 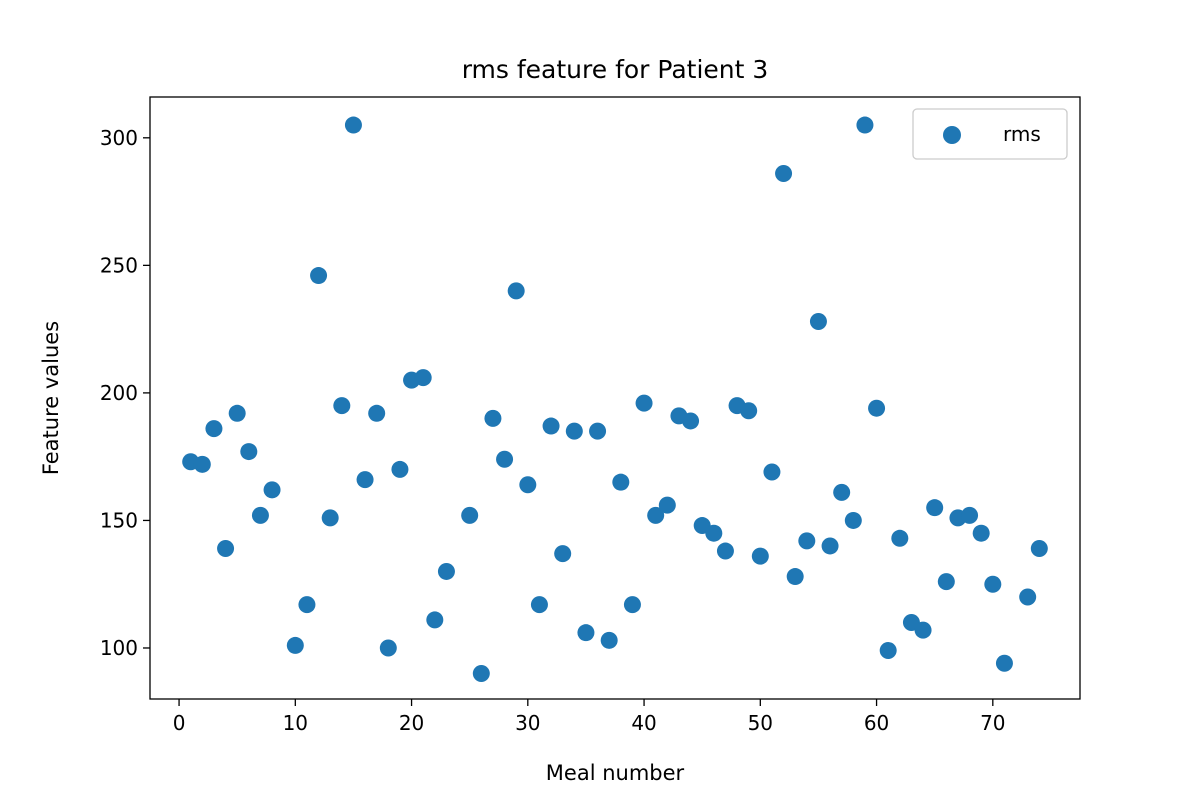 I want to click on legend-label-rms: rms, so click(x=1022, y=134).